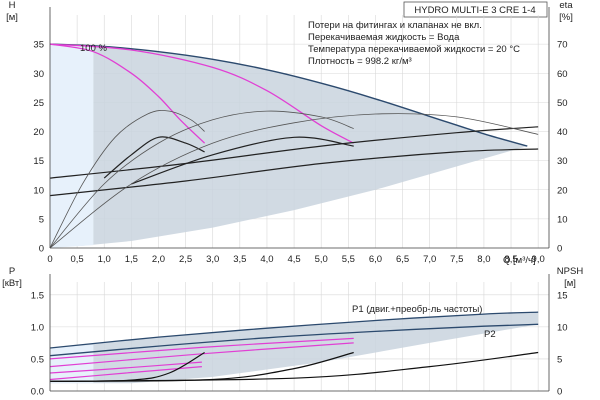  Describe the element at coordinates (266, 259) in the screenshot. I see `head-xtick-label: 4,0` at that location.